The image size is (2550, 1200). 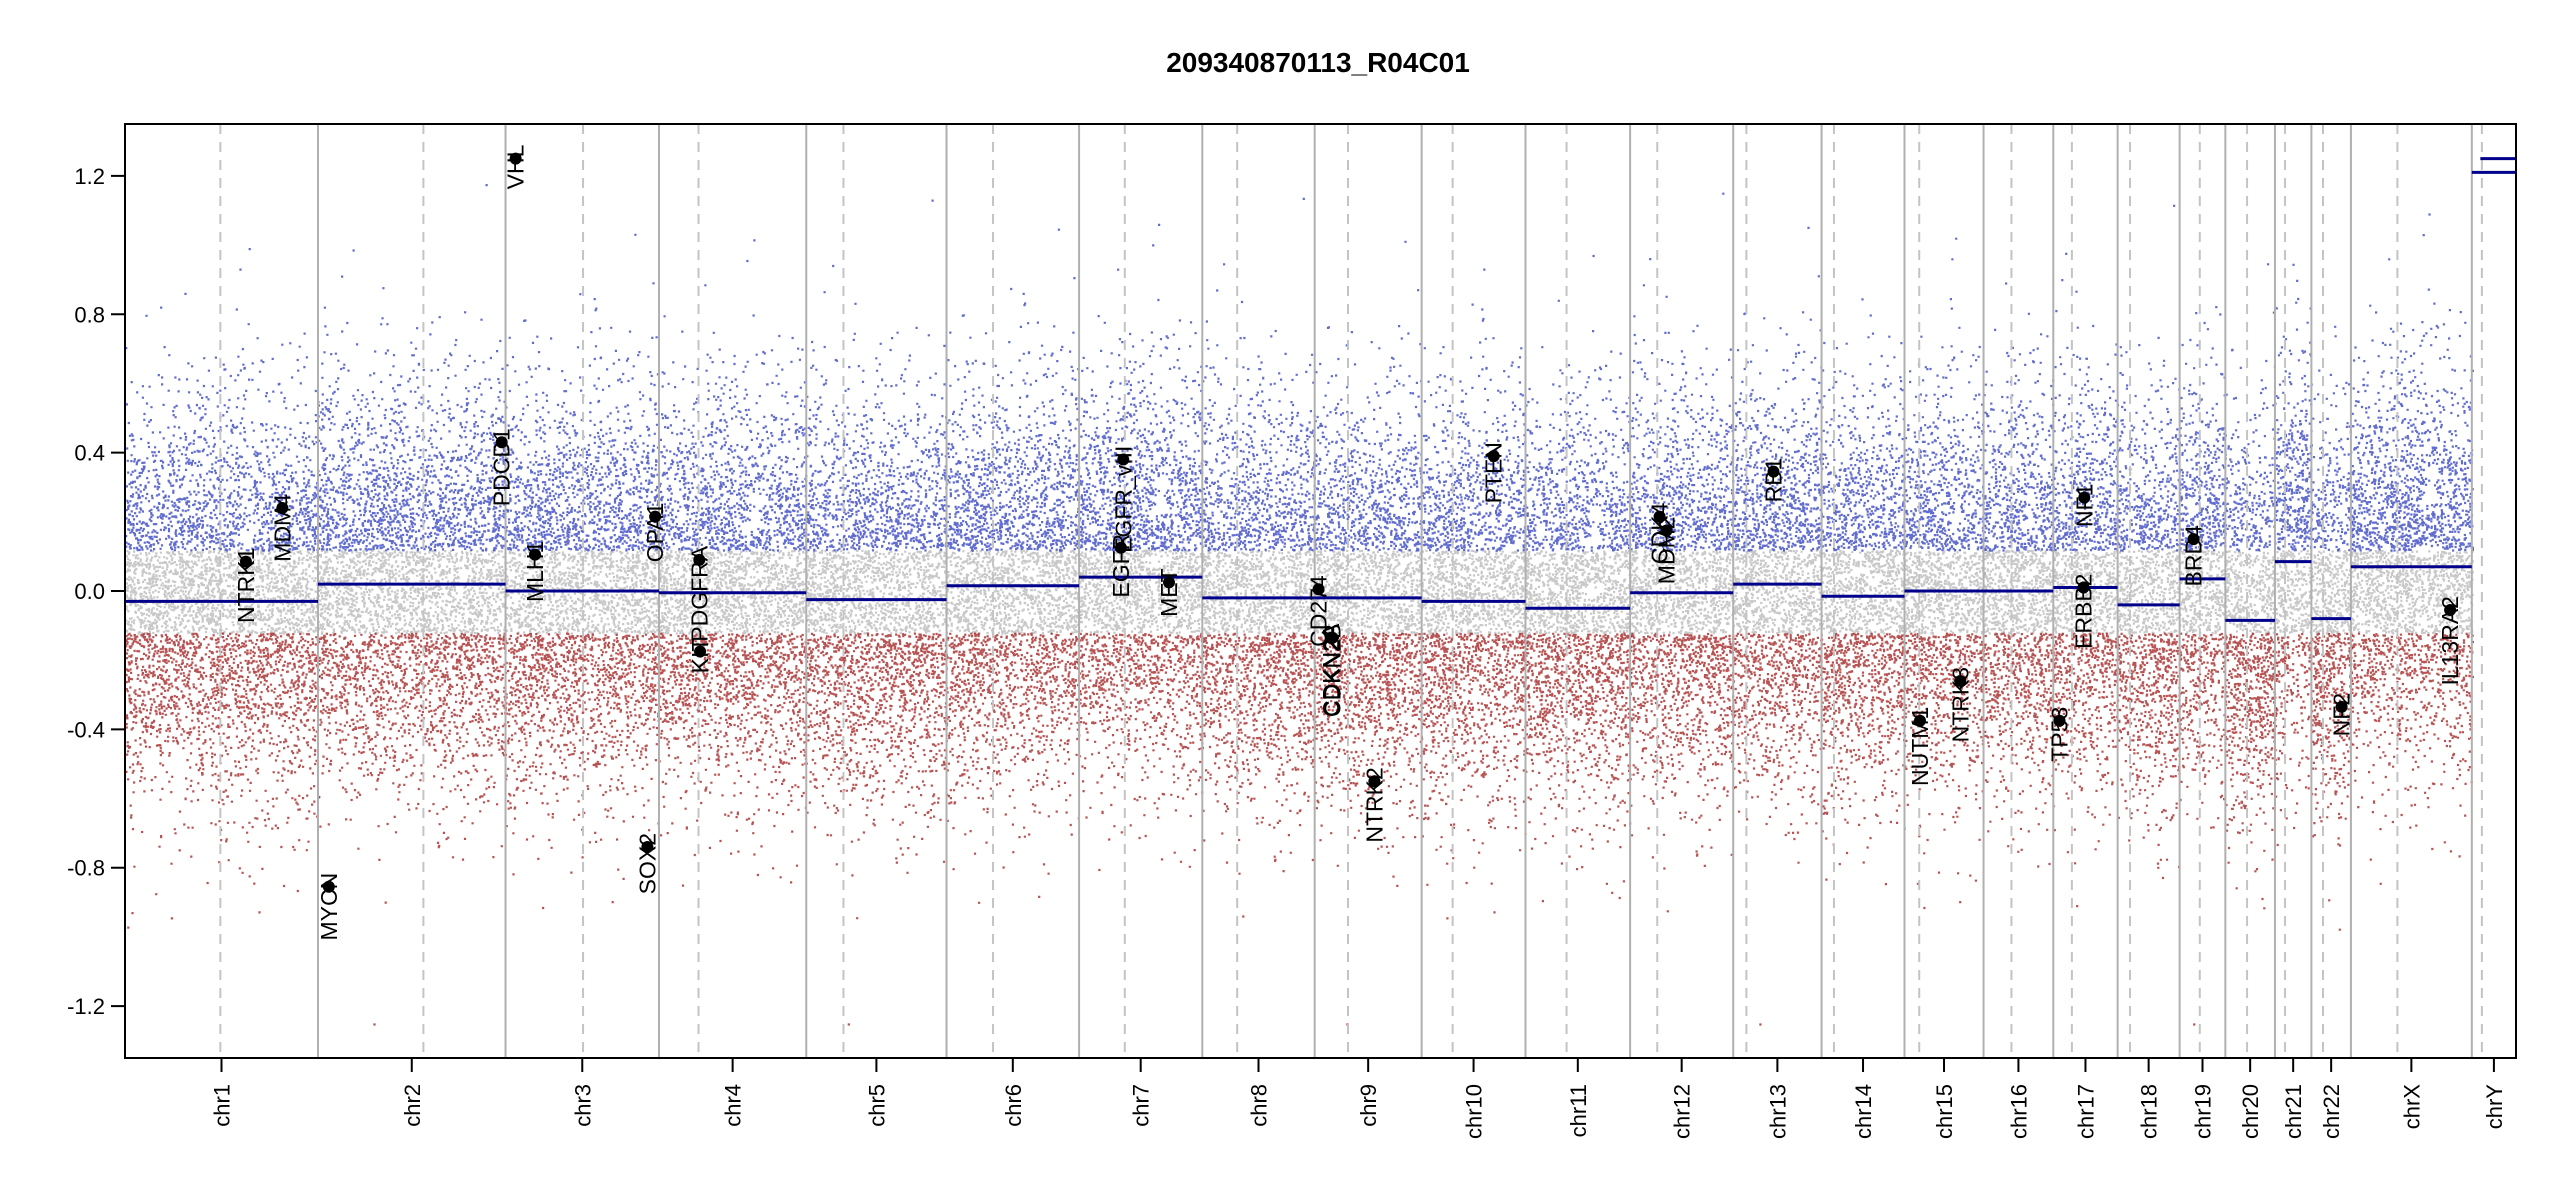 I want to click on gene-label-mdm4: MDM4, so click(x=282, y=528).